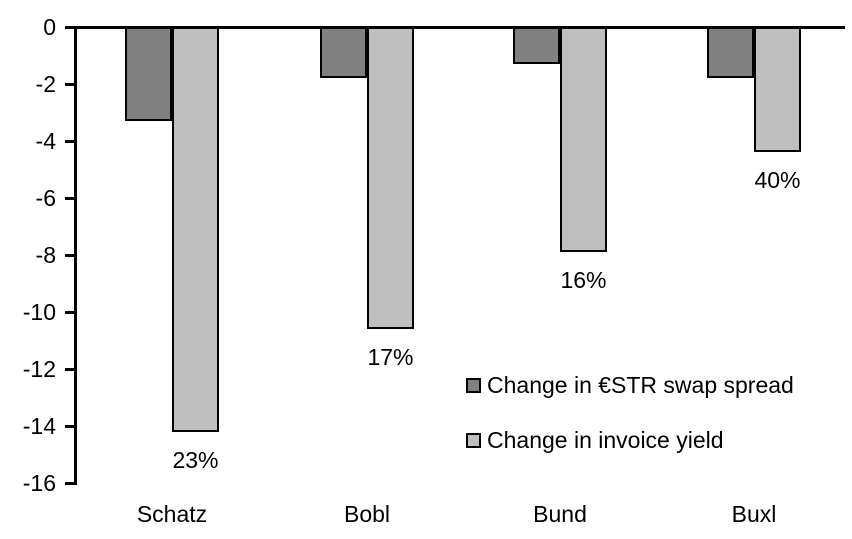 This screenshot has width=852, height=539. I want to click on bar-schatz-series1, so click(195, 229).